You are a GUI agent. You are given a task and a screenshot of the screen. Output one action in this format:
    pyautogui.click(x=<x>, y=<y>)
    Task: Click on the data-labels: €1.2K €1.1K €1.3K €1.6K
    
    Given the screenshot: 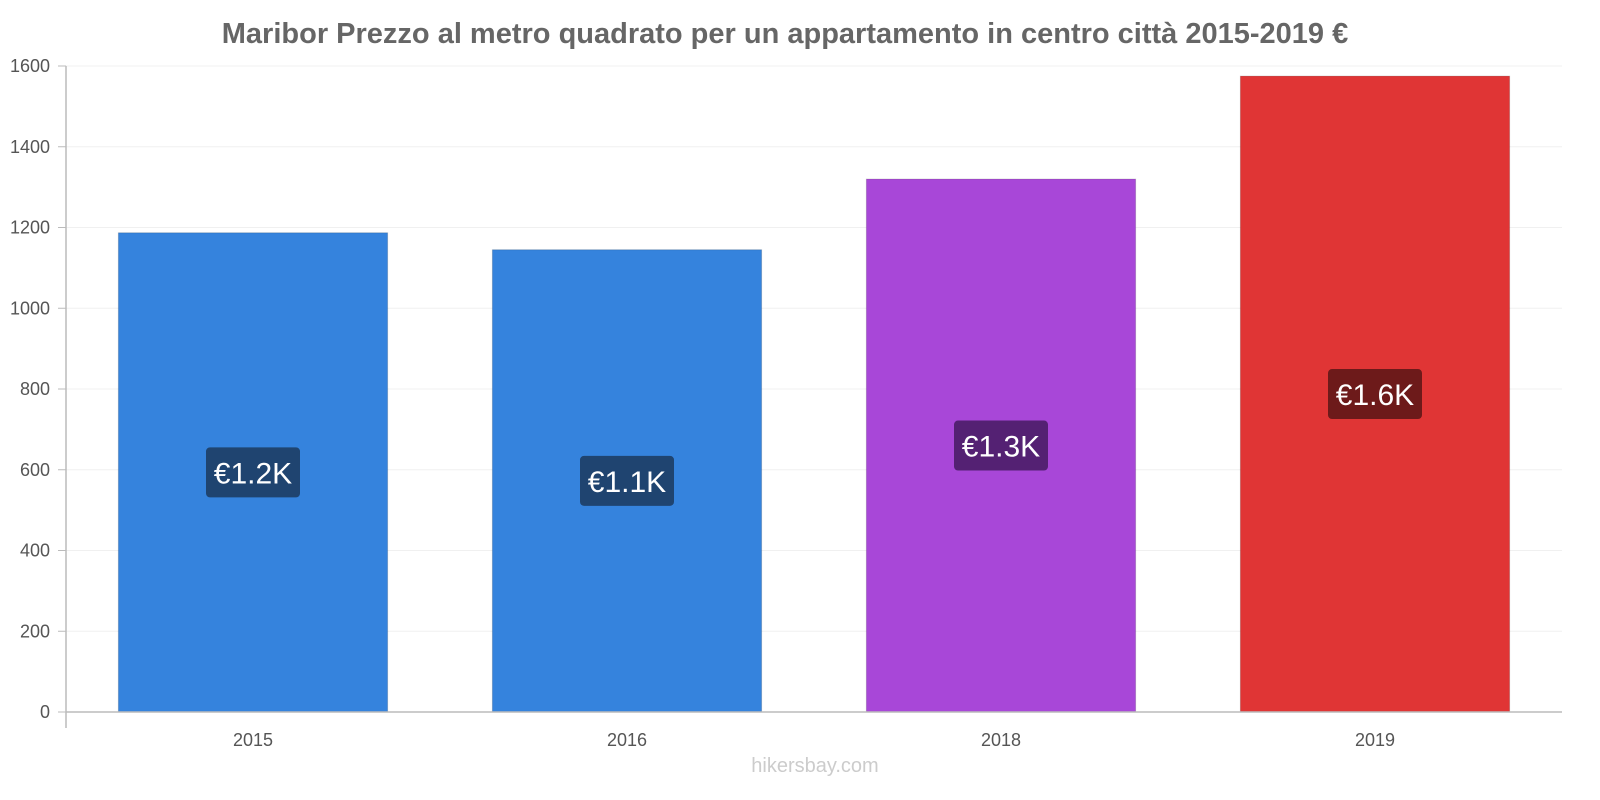 What is the action you would take?
    pyautogui.click(x=814, y=437)
    